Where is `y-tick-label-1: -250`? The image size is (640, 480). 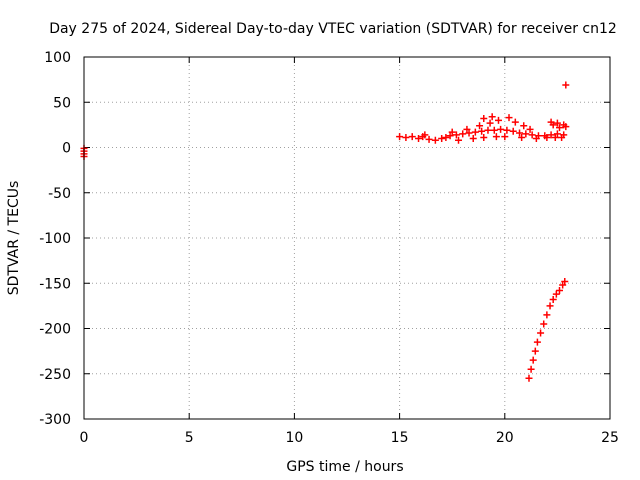
y-tick-label-1: -250 is located at coordinates (55, 375).